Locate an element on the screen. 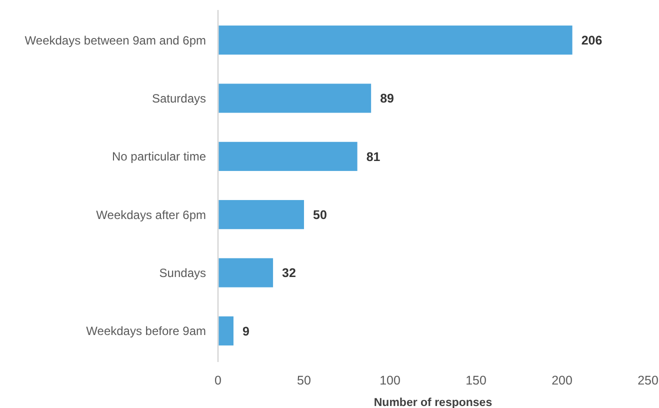  x-tick-label: 50 is located at coordinates (304, 380).